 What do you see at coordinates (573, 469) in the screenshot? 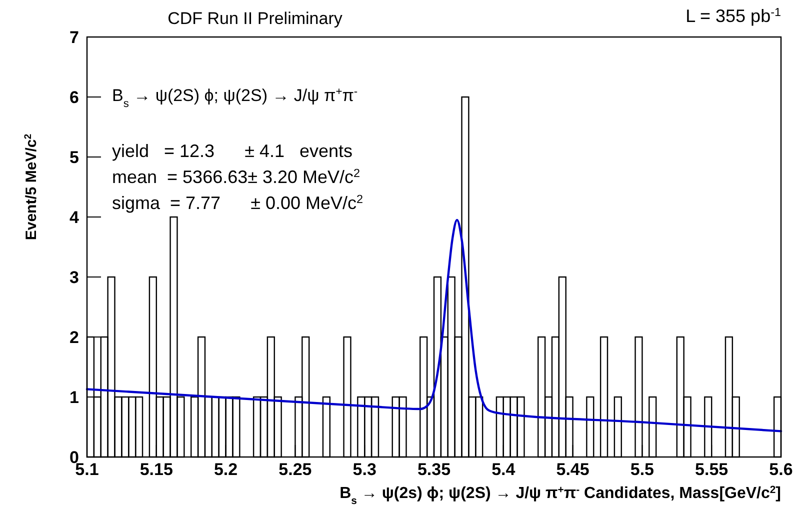
I see `x-tick-label: 5.45` at bounding box center [573, 469].